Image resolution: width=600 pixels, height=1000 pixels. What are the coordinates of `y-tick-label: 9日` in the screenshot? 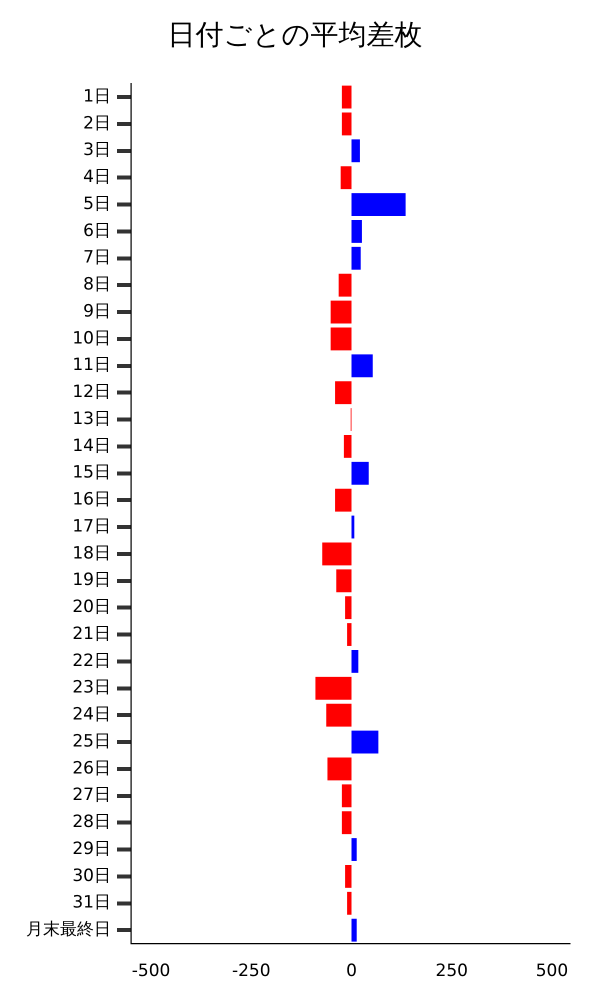 It's located at (97, 311).